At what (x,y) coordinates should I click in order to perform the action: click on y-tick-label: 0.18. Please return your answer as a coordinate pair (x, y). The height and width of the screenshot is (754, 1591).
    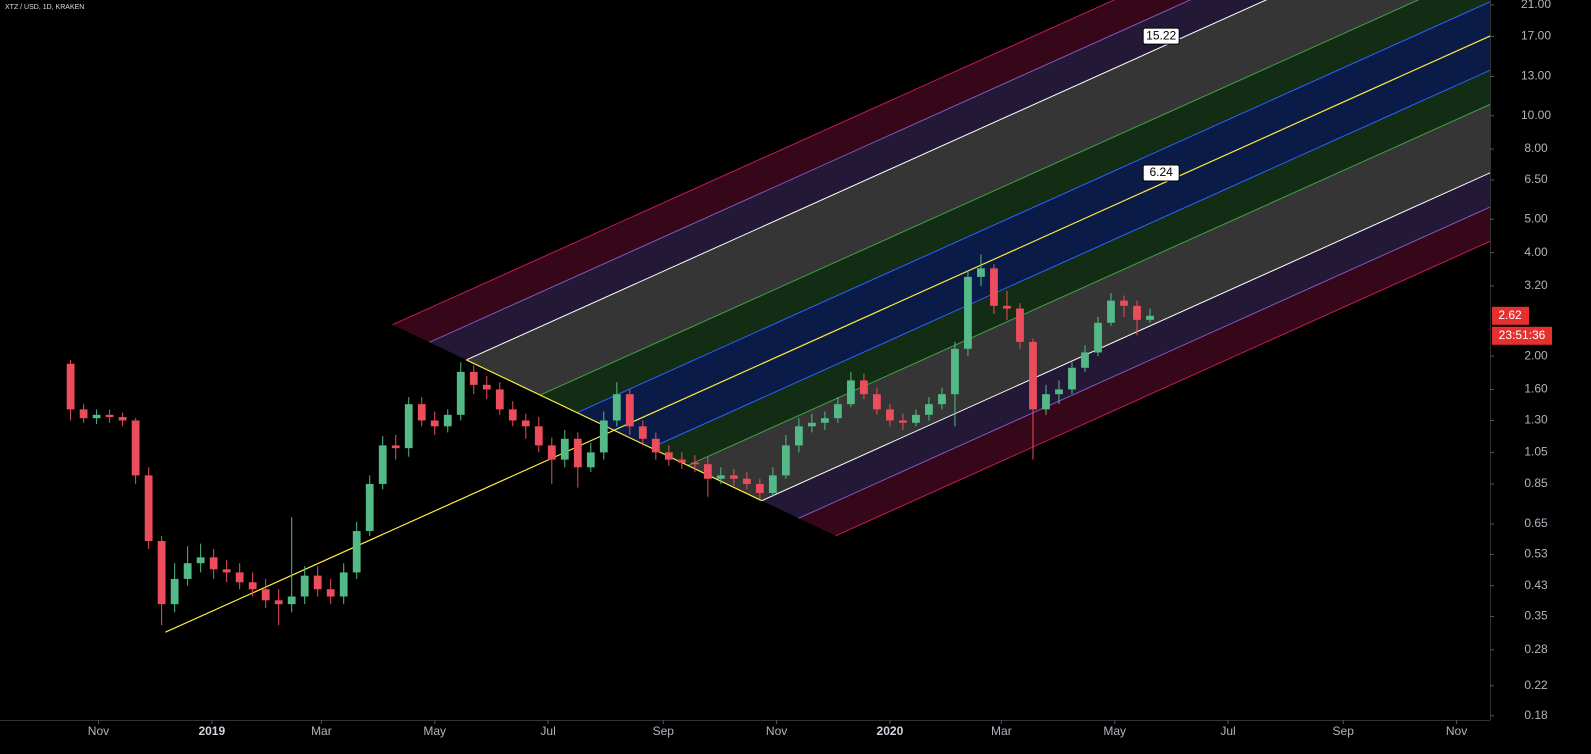
    Looking at the image, I should click on (1536, 715).